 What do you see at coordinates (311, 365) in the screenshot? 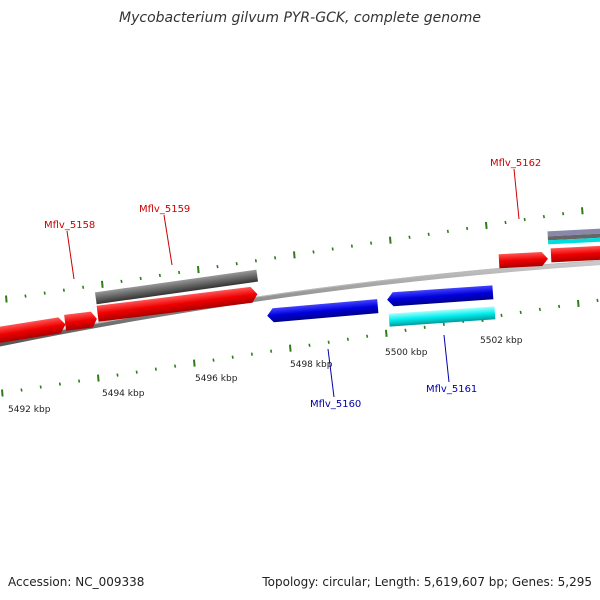
I see `tick-label-5498: 5498 kbp` at bounding box center [311, 365].